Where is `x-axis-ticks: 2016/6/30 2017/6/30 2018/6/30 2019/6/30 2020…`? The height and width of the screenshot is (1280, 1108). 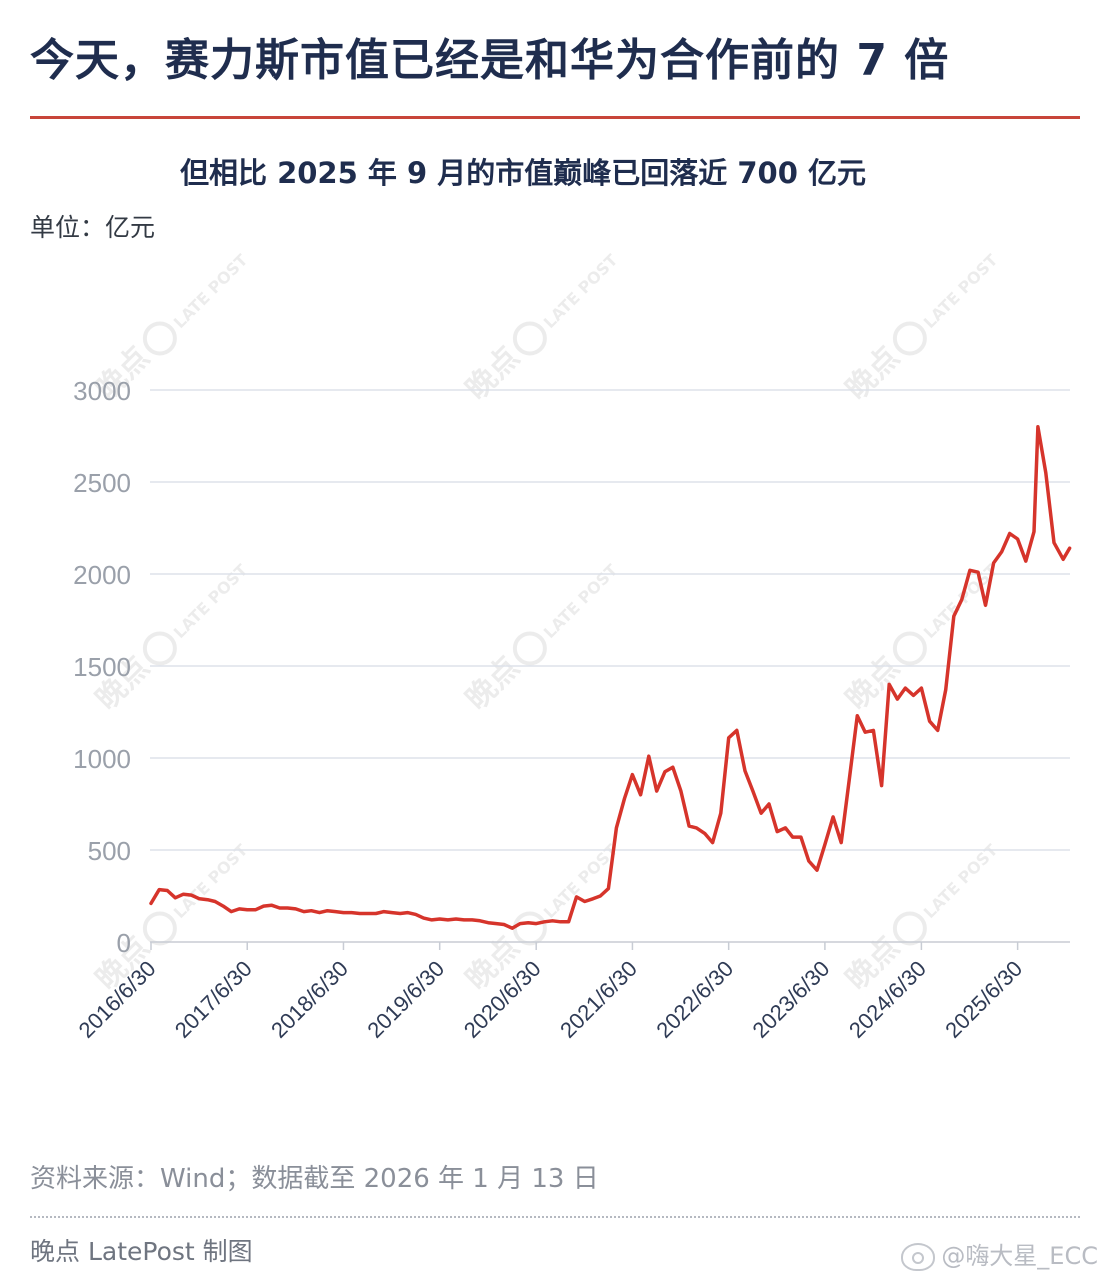
x-axis-ticks: 2016/6/30 2017/6/30 2018/6/30 2019/6/30 2020… is located at coordinates (550, 992).